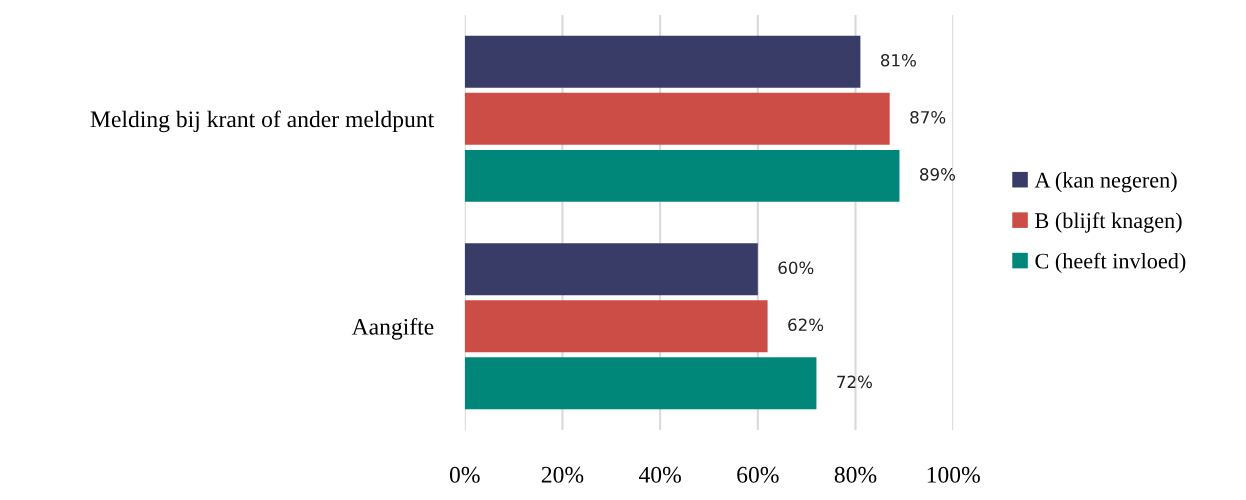 This screenshot has width=1246, height=500. Describe the element at coordinates (928, 117) in the screenshot. I see `data-label: 87%` at that location.